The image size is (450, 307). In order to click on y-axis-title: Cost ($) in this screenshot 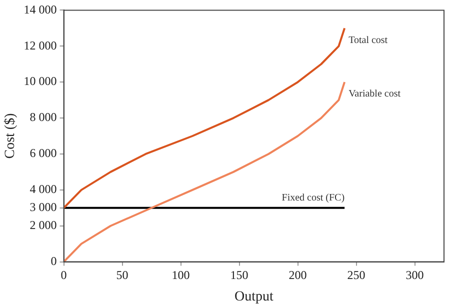, I will do `click(10, 135)`.